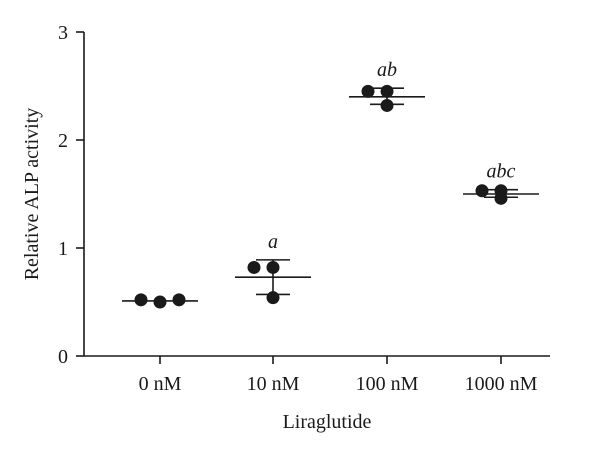 This screenshot has width=600, height=455. I want to click on group-2: ab, so click(387, 85).